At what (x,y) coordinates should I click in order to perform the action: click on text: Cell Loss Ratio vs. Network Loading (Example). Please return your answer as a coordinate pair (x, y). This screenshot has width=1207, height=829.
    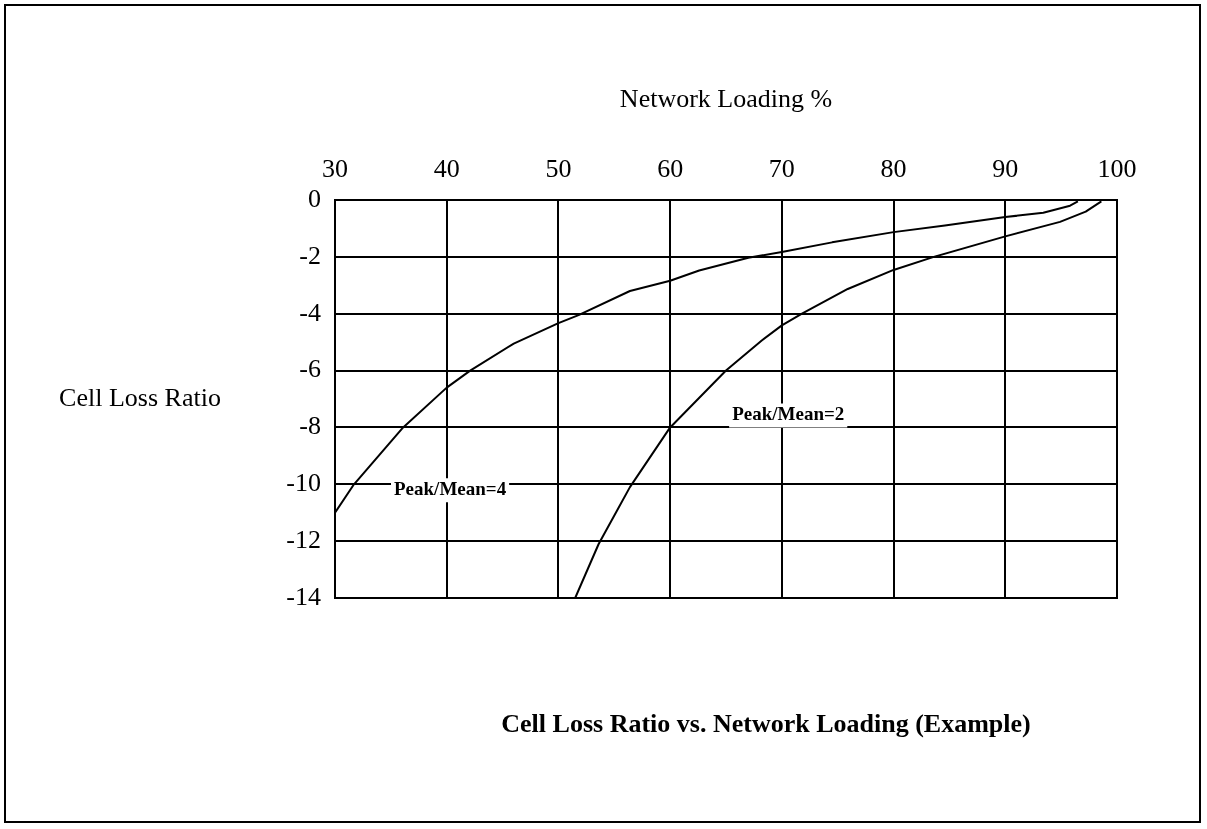
    Looking at the image, I should click on (766, 723).